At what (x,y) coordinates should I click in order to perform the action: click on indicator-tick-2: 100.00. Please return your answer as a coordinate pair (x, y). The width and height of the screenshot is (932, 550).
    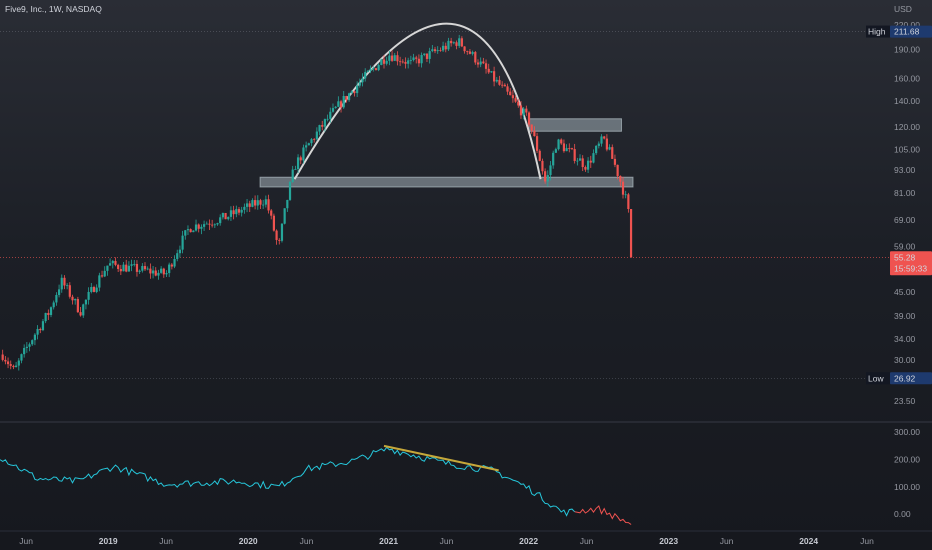
    Looking at the image, I should click on (907, 487).